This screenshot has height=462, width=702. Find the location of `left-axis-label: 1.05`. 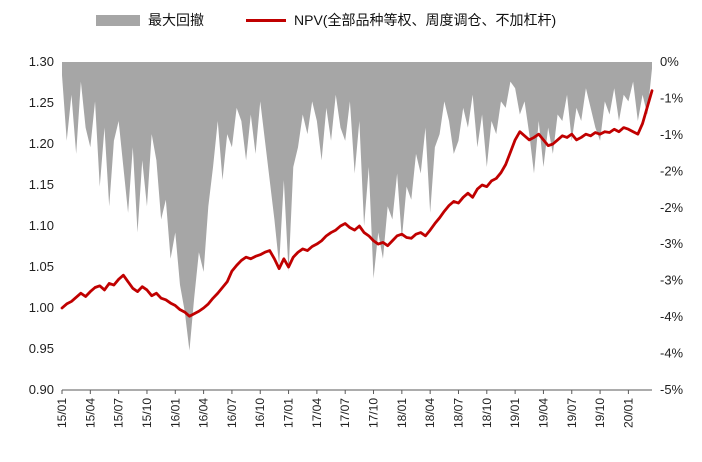

left-axis-label: 1.05 is located at coordinates (41, 266).